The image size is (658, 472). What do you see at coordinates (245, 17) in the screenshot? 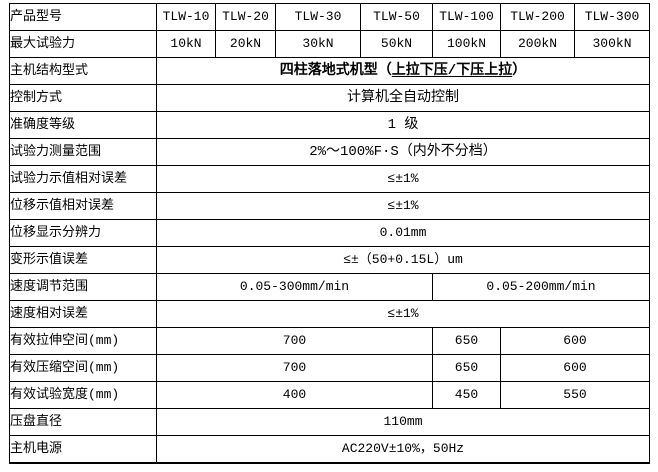
I see `spec-cell: TLW-20` at bounding box center [245, 17].